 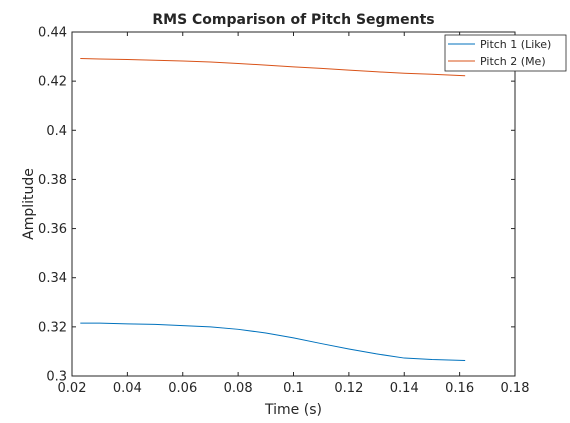 What do you see at coordinates (29, 204) in the screenshot?
I see `y-axis-label: Amplitude` at bounding box center [29, 204].